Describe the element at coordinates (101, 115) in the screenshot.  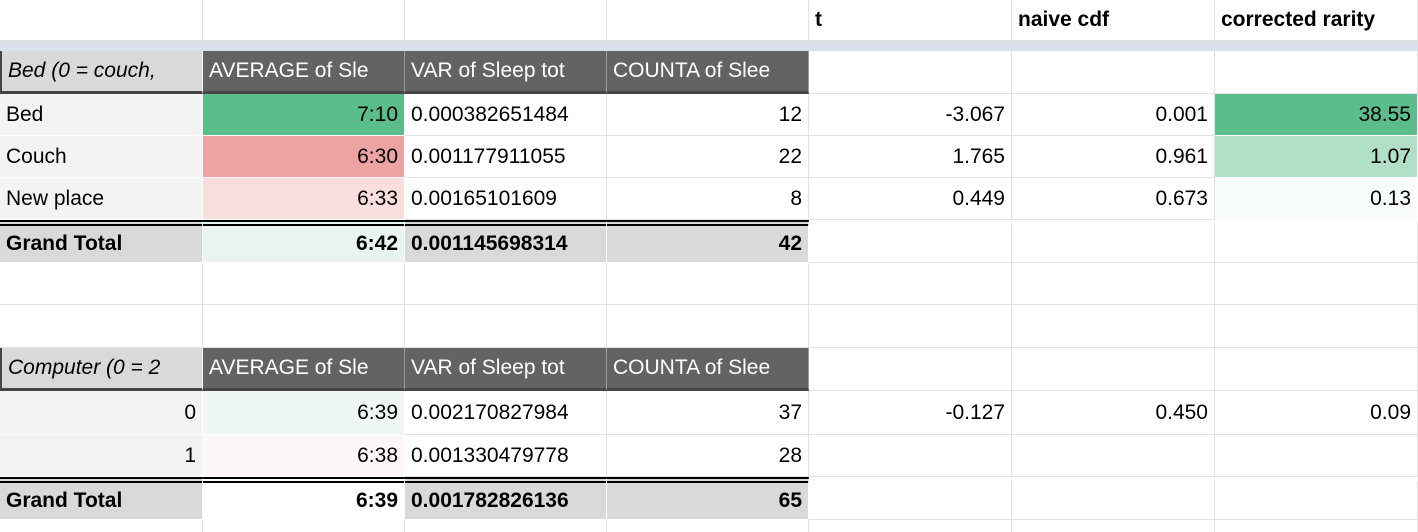
I see `row-label: Bed` at that location.